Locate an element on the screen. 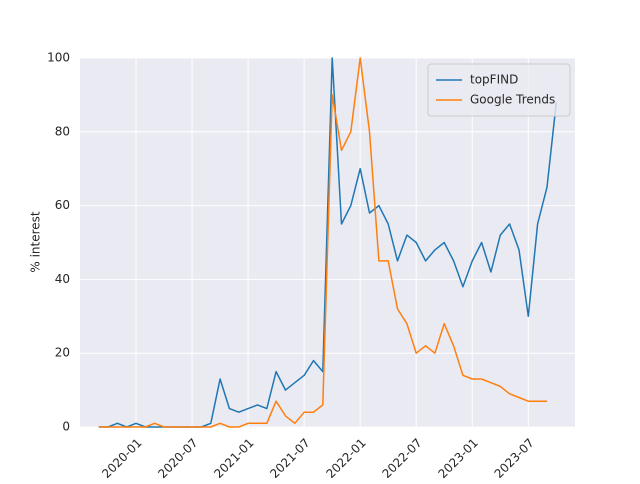  y-tick-label: 100 is located at coordinates (58, 58).